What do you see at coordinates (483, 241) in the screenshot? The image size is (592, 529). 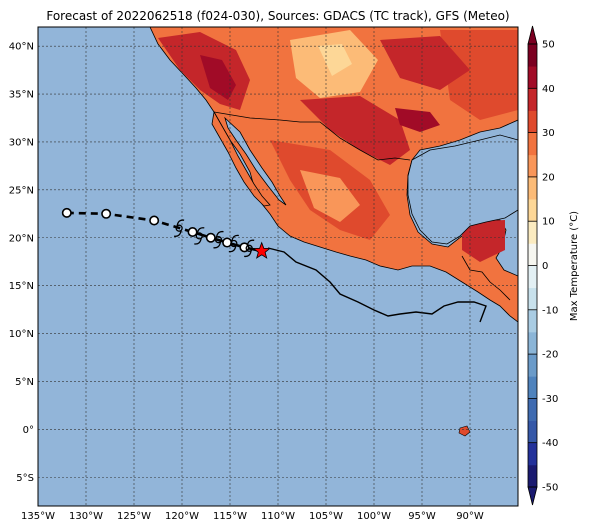 I see `hot-region-yucatan` at bounding box center [483, 241].